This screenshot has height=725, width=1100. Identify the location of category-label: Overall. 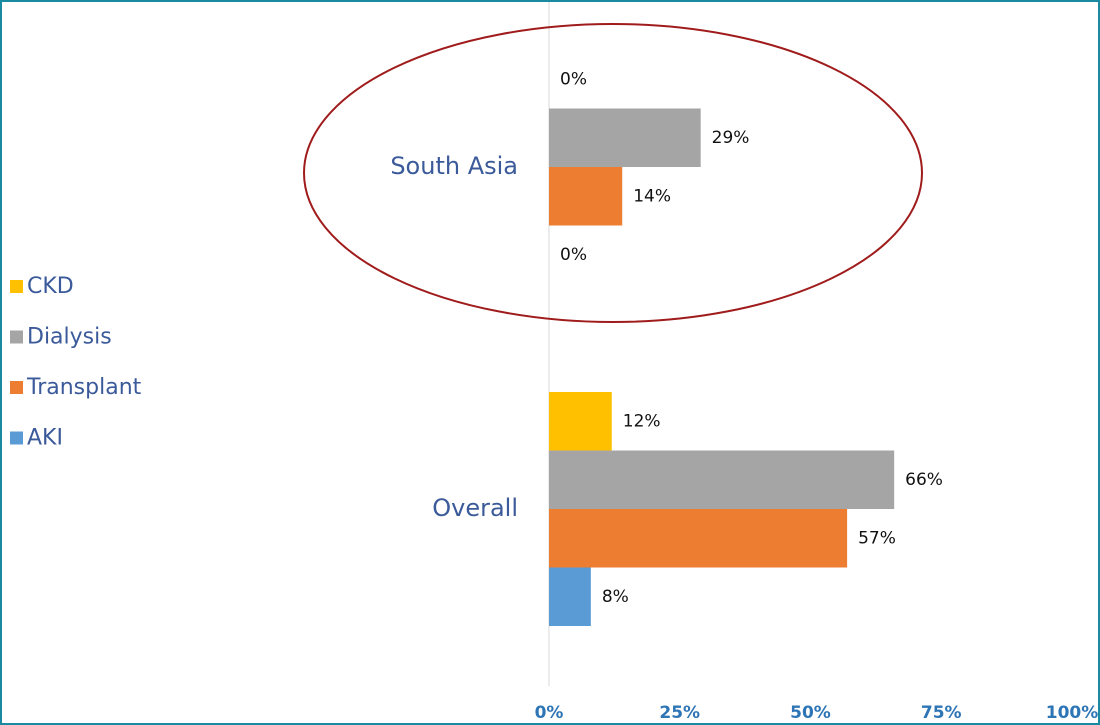
(475, 508).